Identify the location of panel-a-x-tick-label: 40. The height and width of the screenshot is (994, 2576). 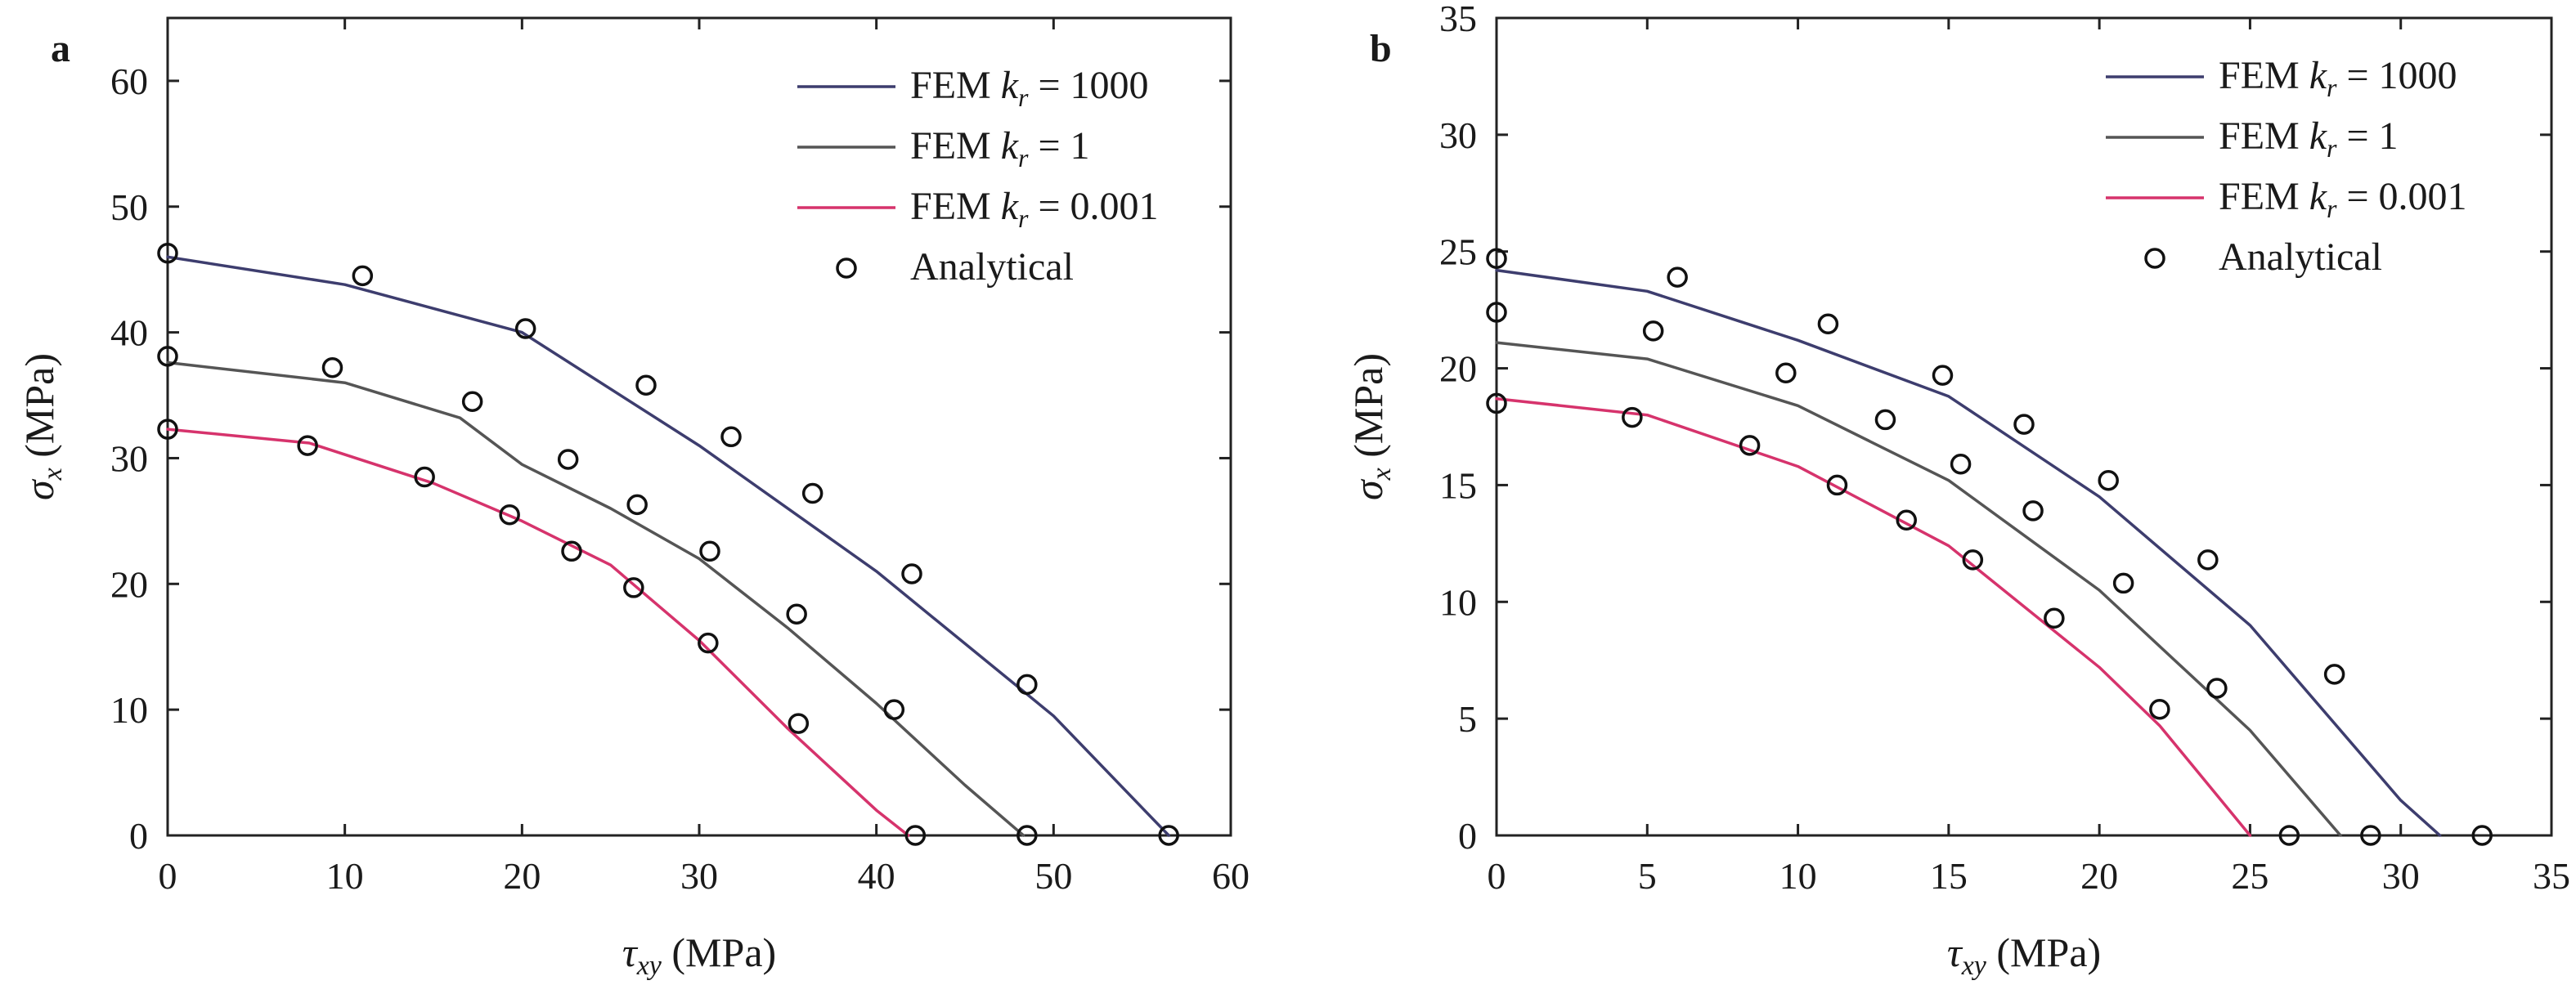
(876, 876).